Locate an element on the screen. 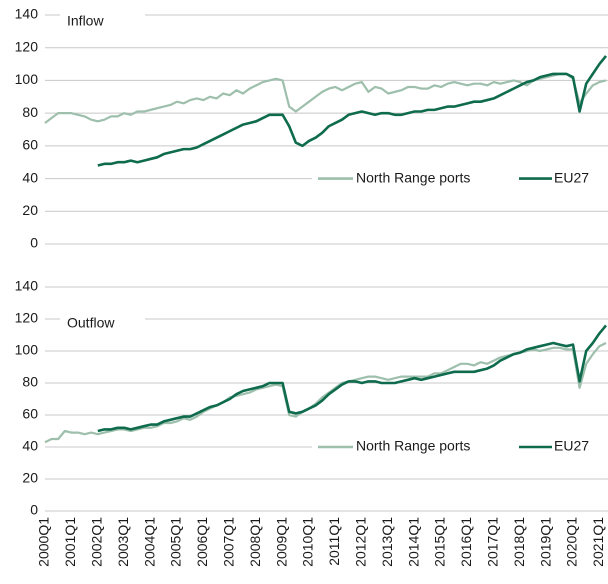 The width and height of the screenshot is (608, 584). x-tick-label: 2000Q1 is located at coordinates (44, 542).